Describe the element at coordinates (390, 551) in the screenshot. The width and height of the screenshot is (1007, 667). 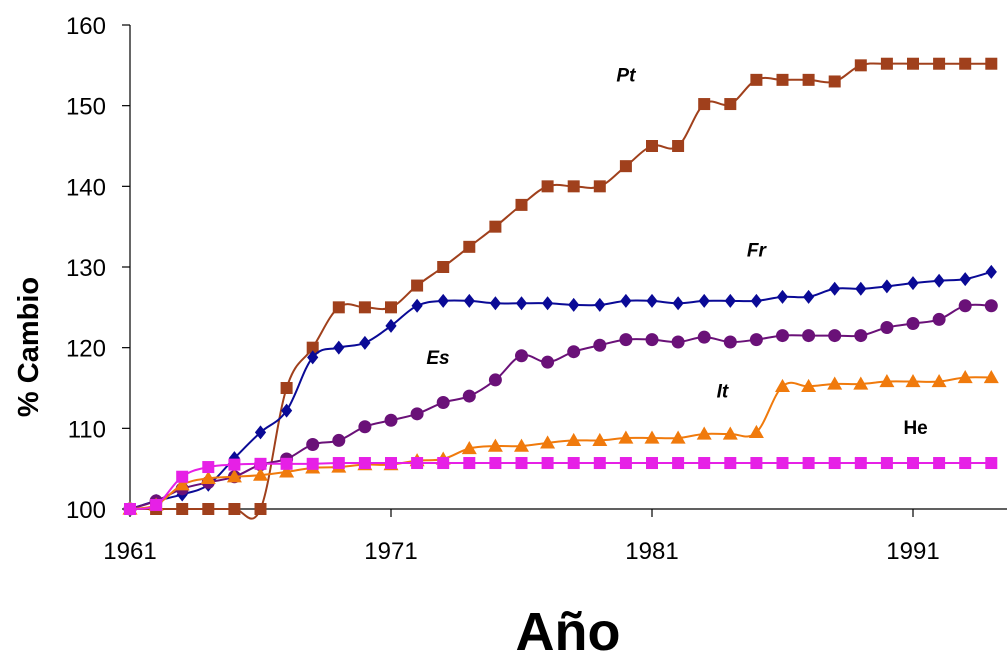
I see `x-tick-label: 1971` at that location.